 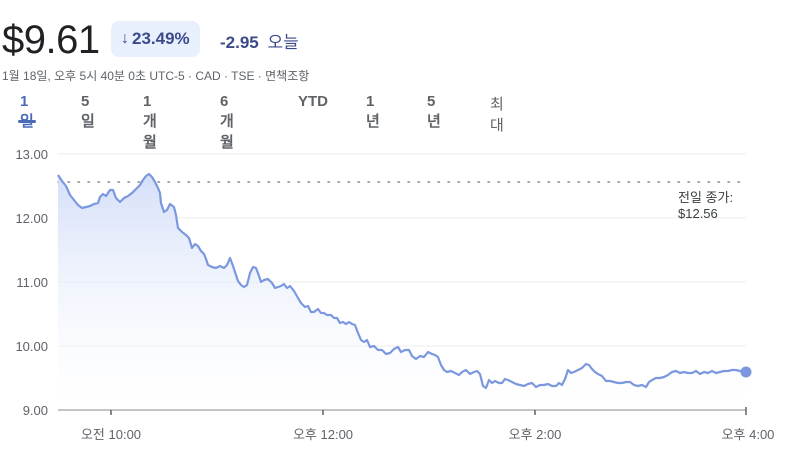 I want to click on change-period: 오늘, so click(x=283, y=42).